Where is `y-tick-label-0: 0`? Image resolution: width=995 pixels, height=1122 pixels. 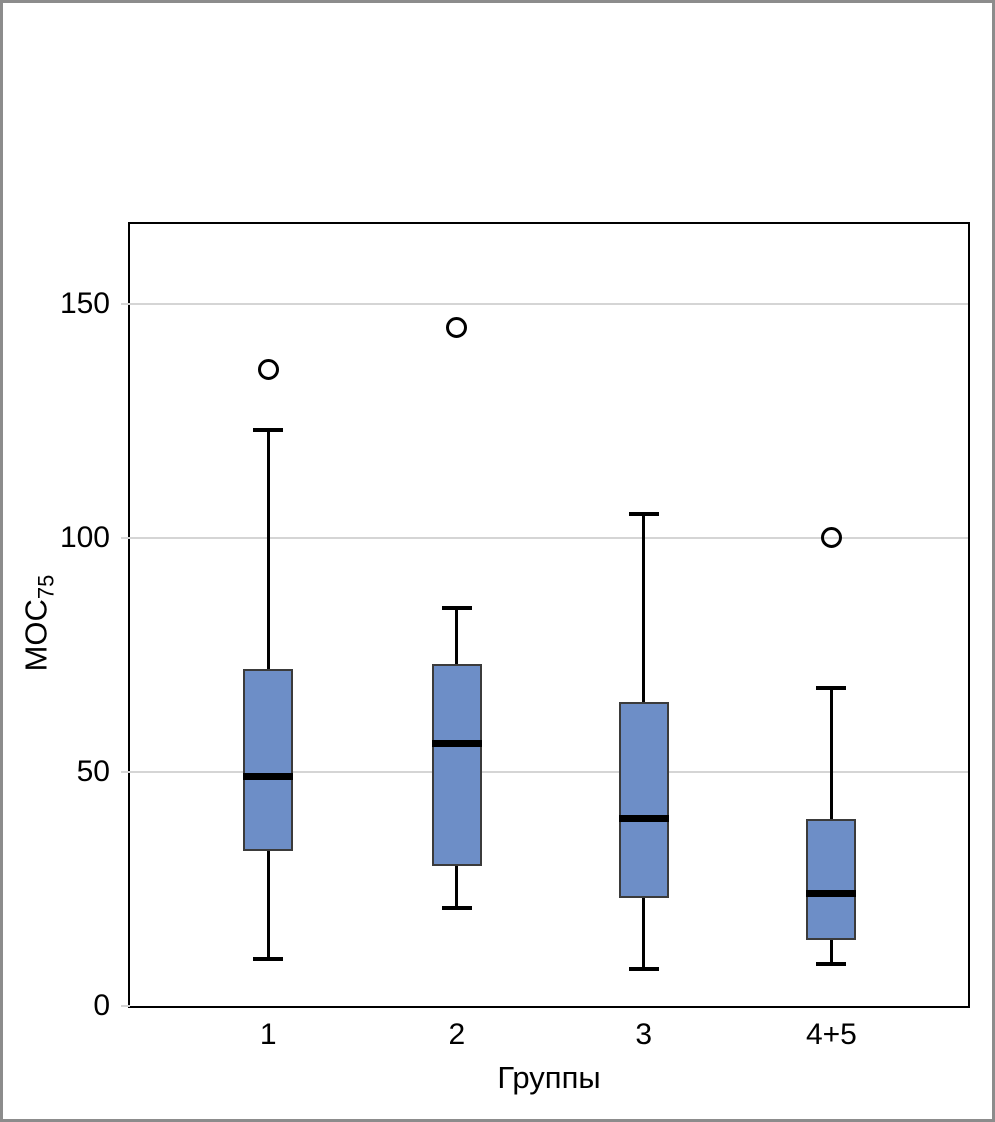
y-tick-label-0: 0 is located at coordinates (101, 1005).